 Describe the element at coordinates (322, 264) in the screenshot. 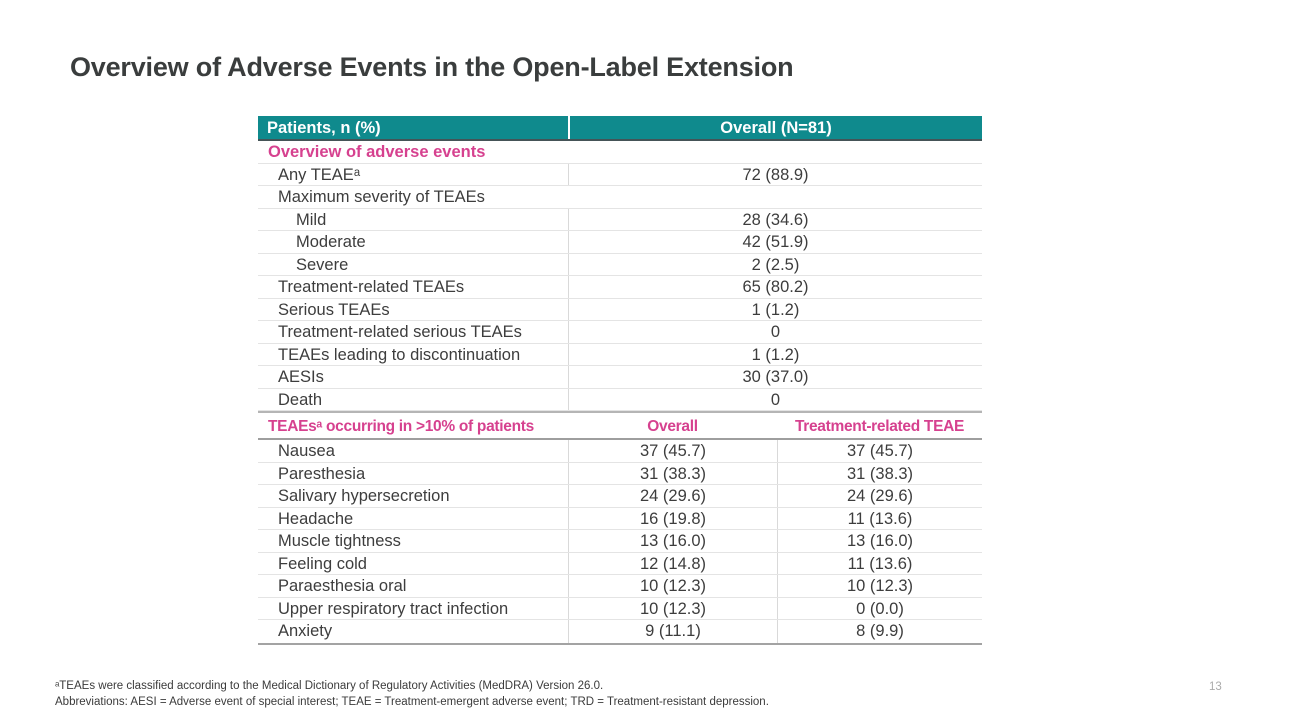

I see `row-label: Severe` at that location.